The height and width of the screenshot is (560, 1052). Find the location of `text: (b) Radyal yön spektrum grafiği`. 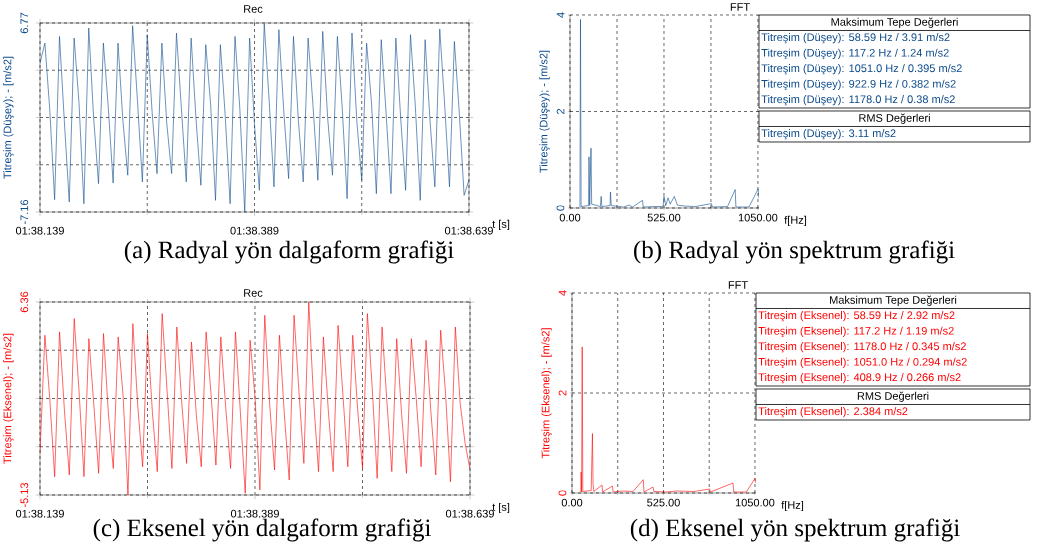

text: (b) Radyal yön spektrum grafiği is located at coordinates (794, 252).